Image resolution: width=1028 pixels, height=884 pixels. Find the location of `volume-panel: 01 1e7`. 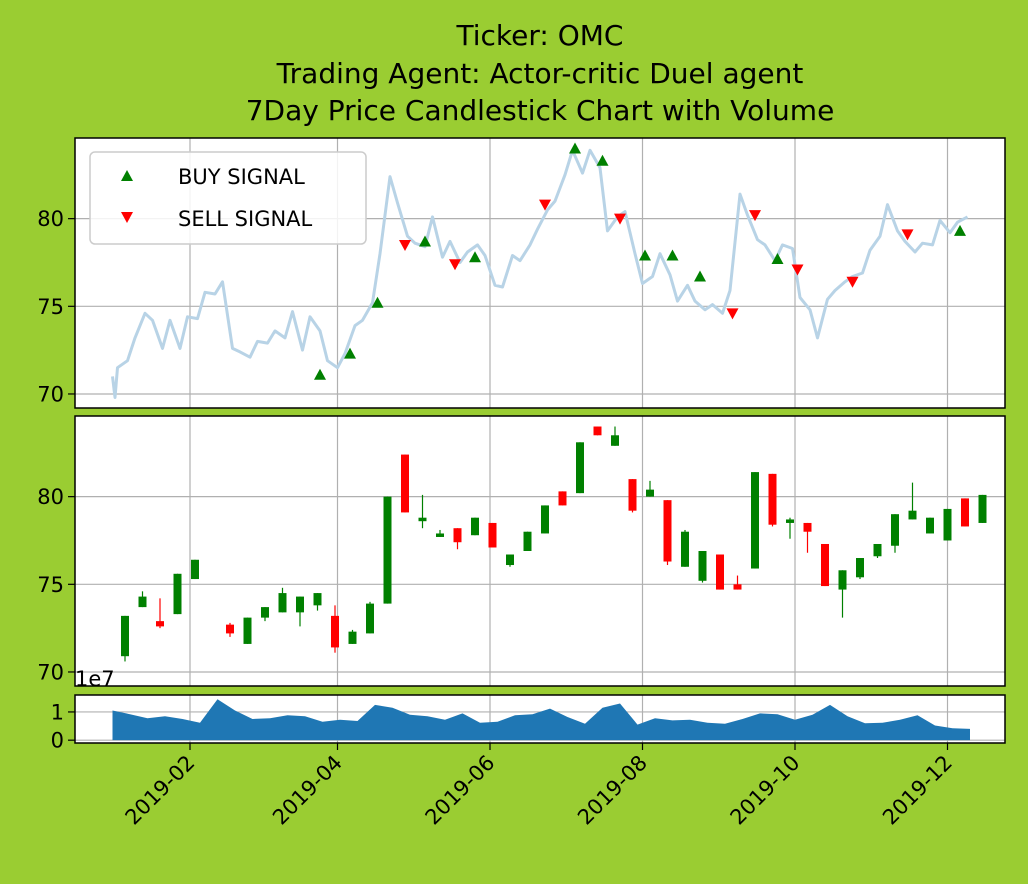

volume-panel: 01 1e7 is located at coordinates (528, 710).